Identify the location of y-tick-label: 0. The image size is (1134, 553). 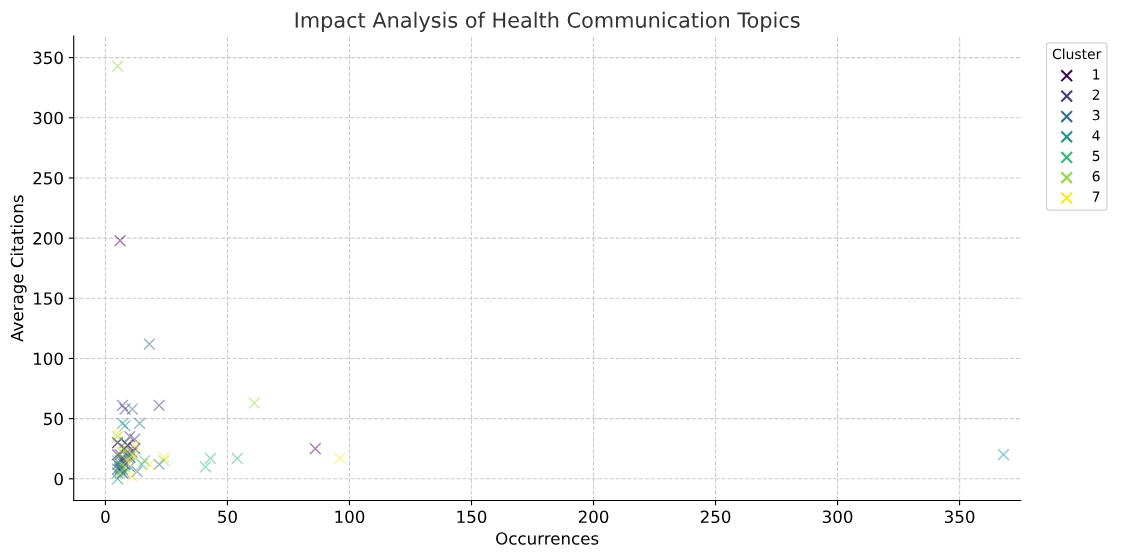
(58, 479).